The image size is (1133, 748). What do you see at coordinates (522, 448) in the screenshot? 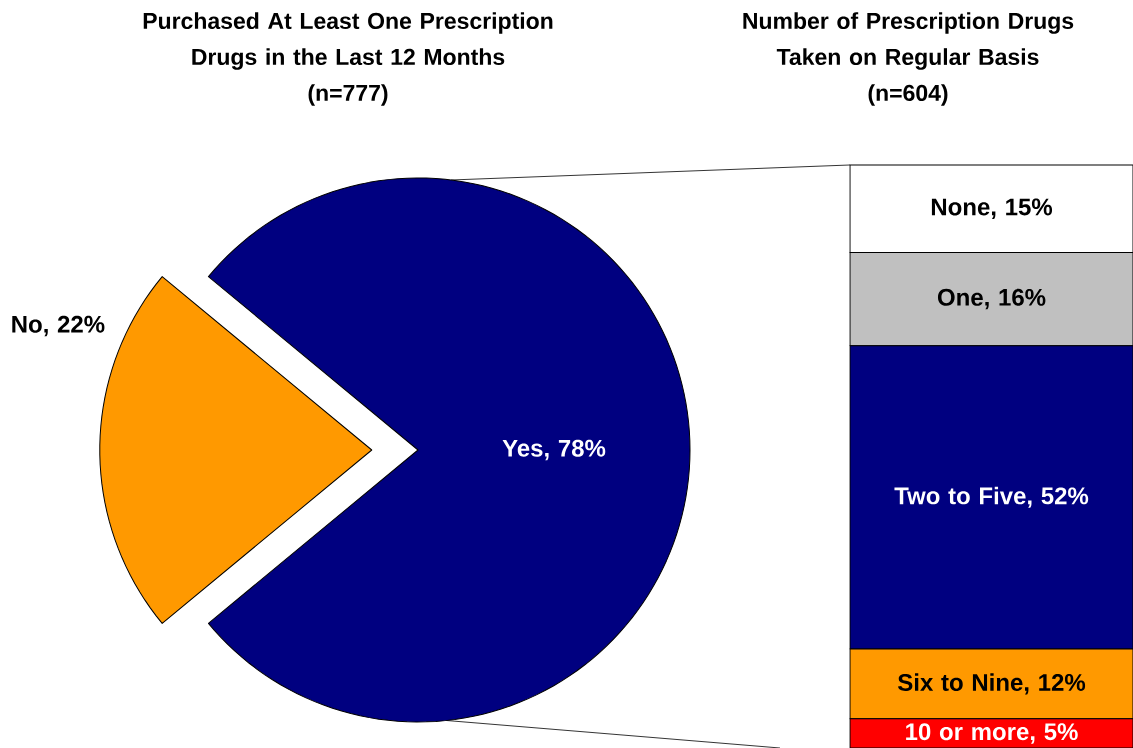
I see `slice-label: Yes` at bounding box center [522, 448].